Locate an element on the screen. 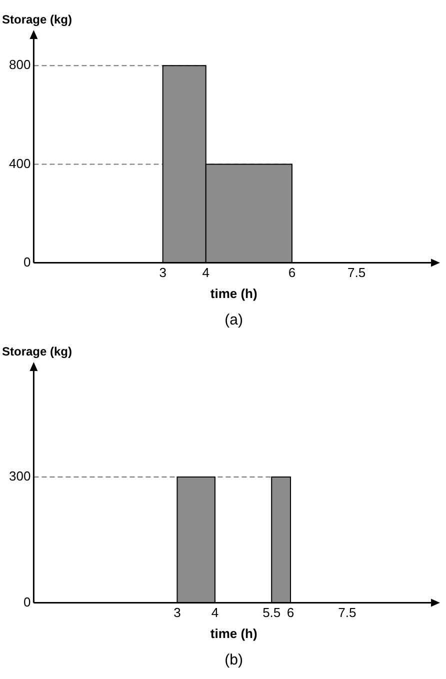 This screenshot has width=446, height=679. text: (b) is located at coordinates (234, 660).